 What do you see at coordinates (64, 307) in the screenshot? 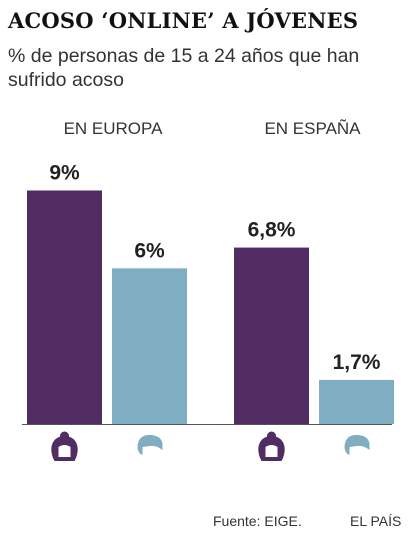
I see `bar-women-europa` at bounding box center [64, 307].